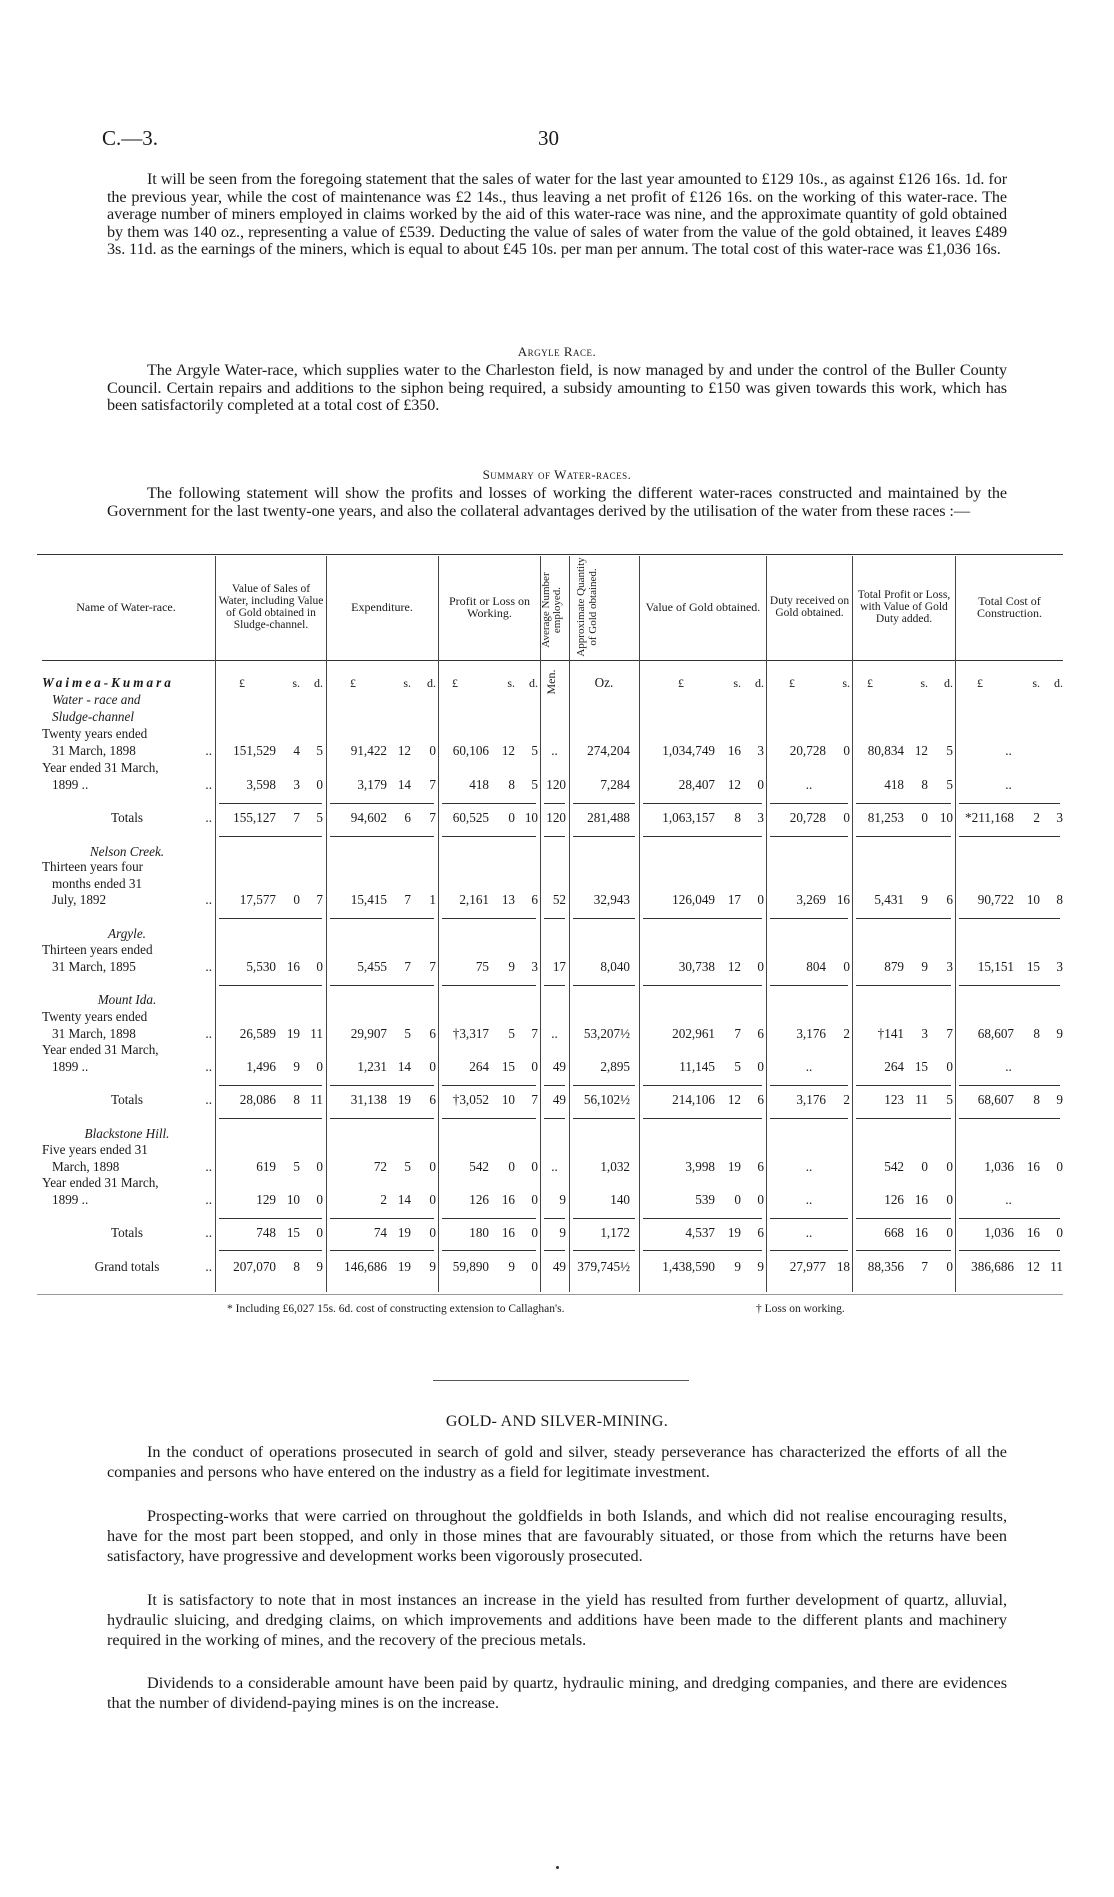 This screenshot has width=1114, height=1897. I want to click on oz-cell: 1,172, so click(615, 1232).